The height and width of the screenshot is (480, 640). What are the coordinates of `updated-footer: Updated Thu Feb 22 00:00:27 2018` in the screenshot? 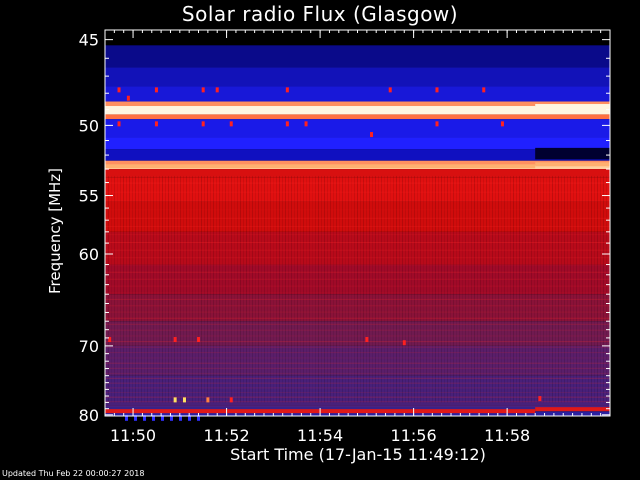 It's located at (73, 473).